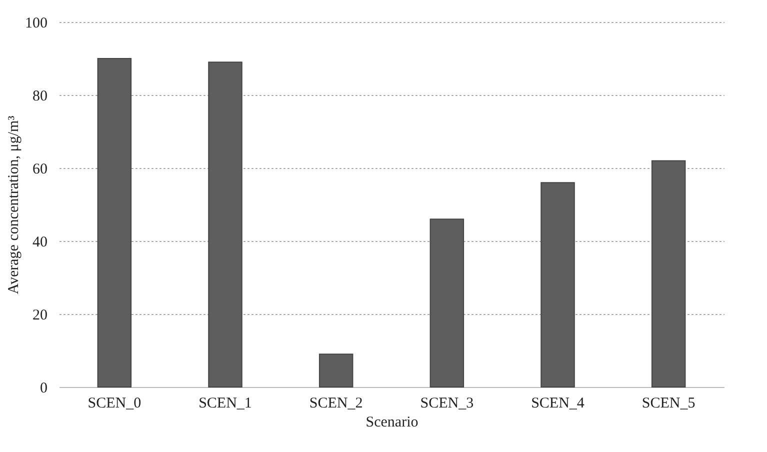 The image size is (767, 452). What do you see at coordinates (40, 242) in the screenshot?
I see `y-tick-label: 40` at bounding box center [40, 242].